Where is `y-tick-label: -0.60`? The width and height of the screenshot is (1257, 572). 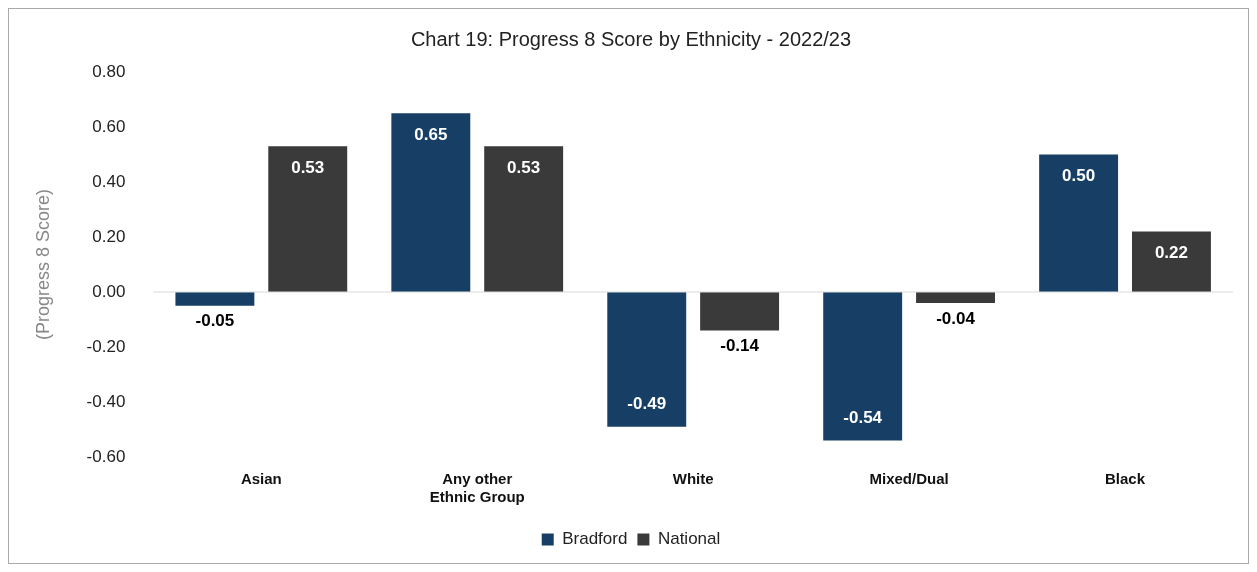 y-tick-label: -0.60 is located at coordinates (106, 456).